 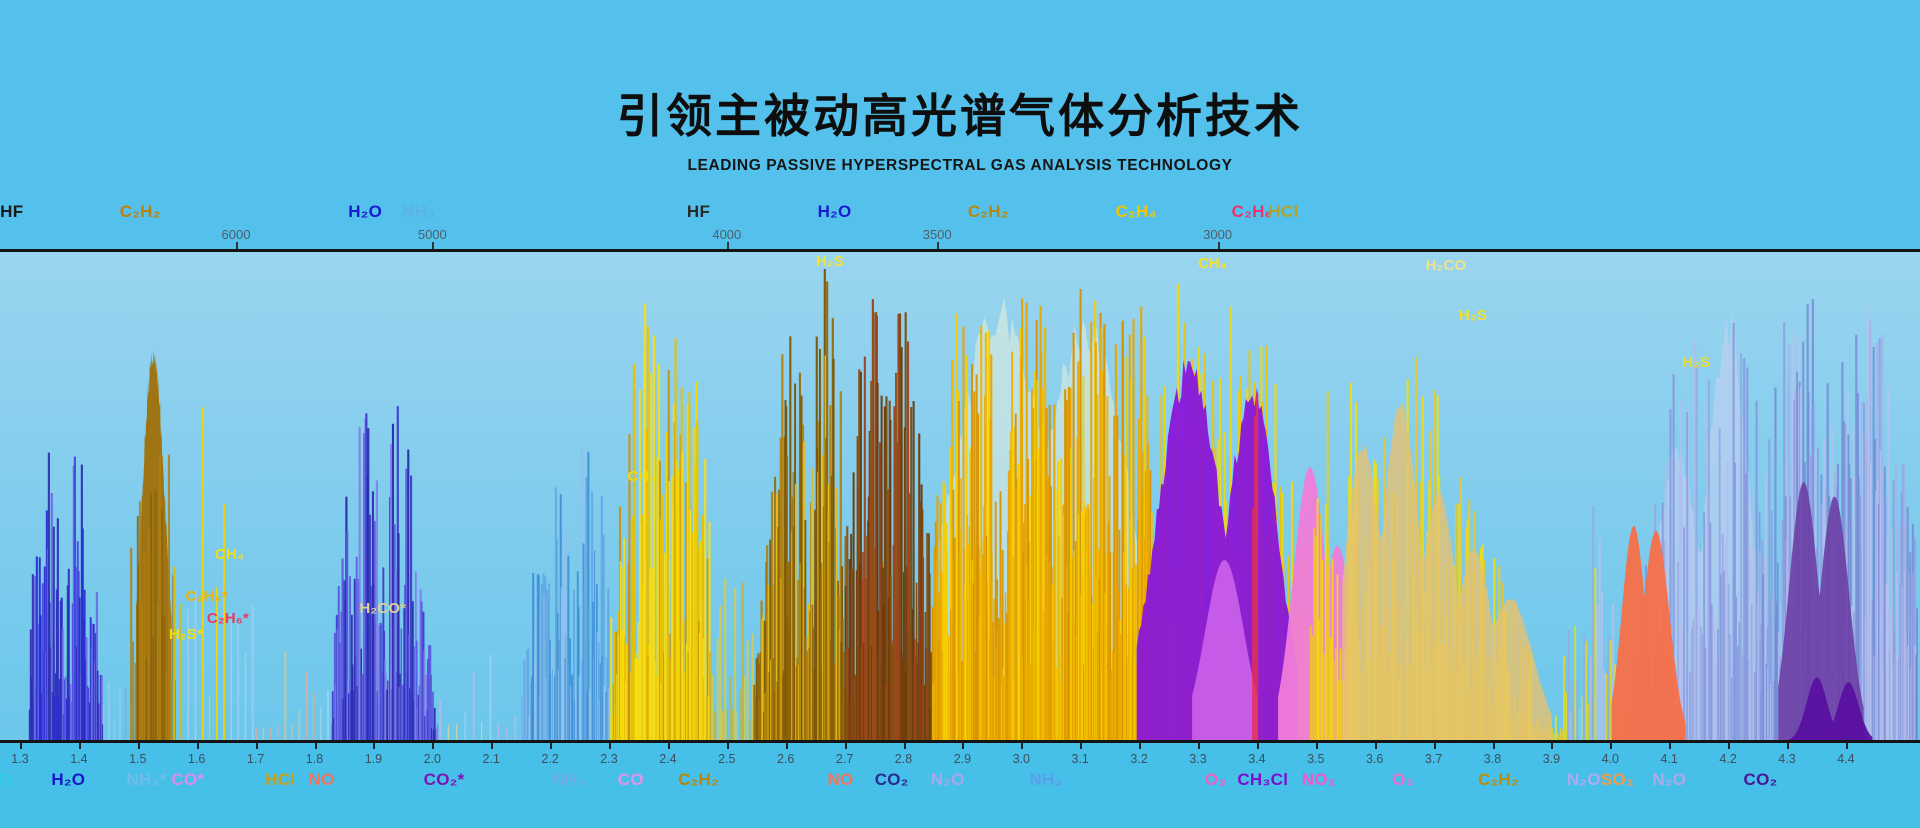 I want to click on wavelength-tick-label: 1.6, so click(x=196, y=759).